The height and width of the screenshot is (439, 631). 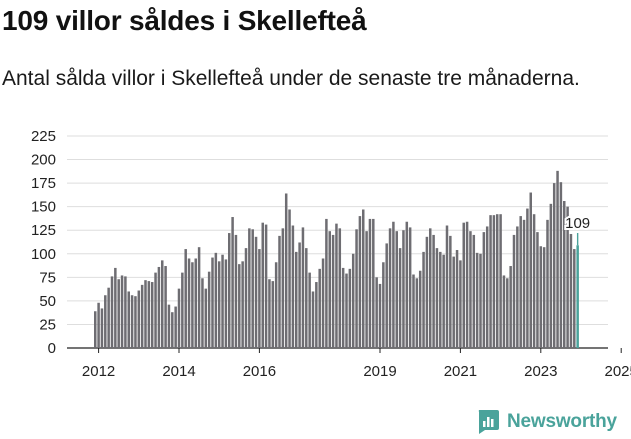 I want to click on y-tick-label: 225, so click(x=43, y=136).